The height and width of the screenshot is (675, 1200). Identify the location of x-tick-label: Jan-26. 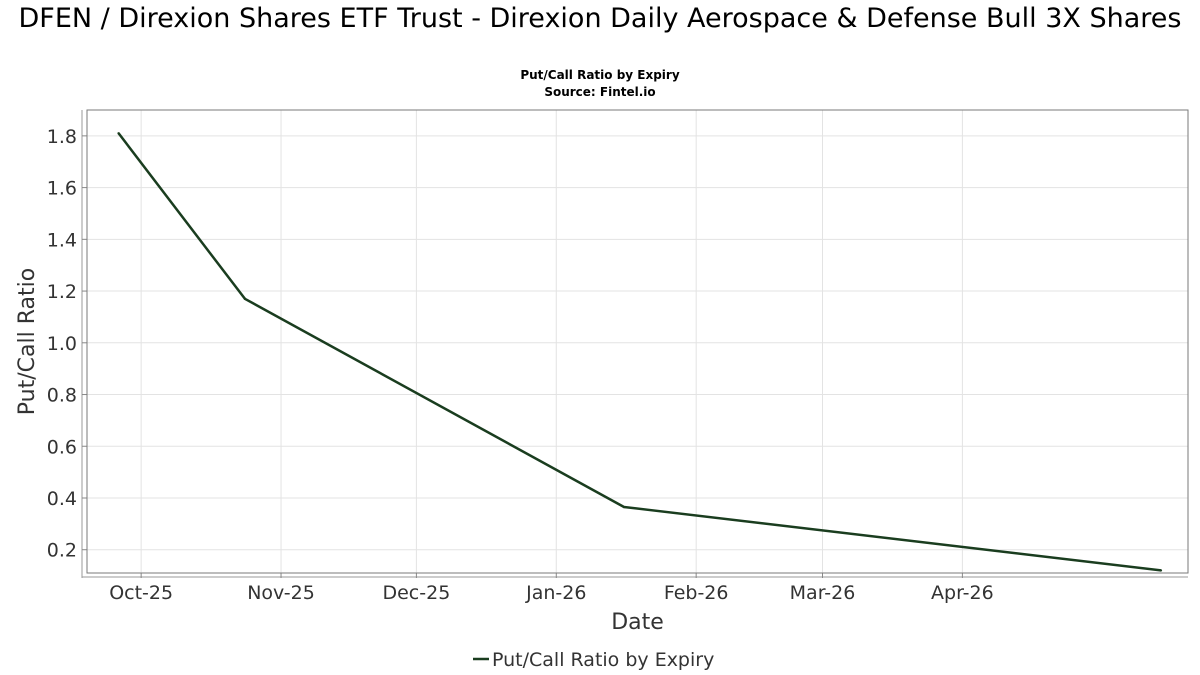
(555, 593).